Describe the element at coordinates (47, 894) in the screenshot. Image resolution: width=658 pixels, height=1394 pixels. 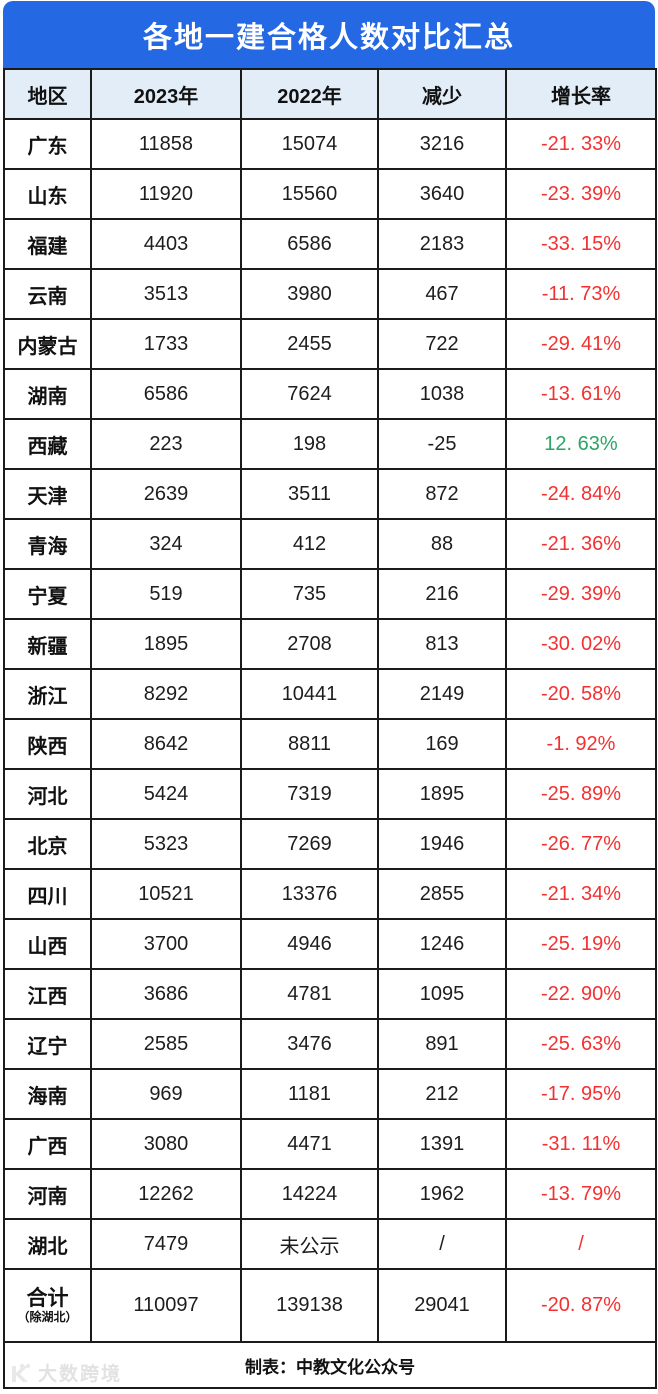
I see `region-cell: 四川` at that location.